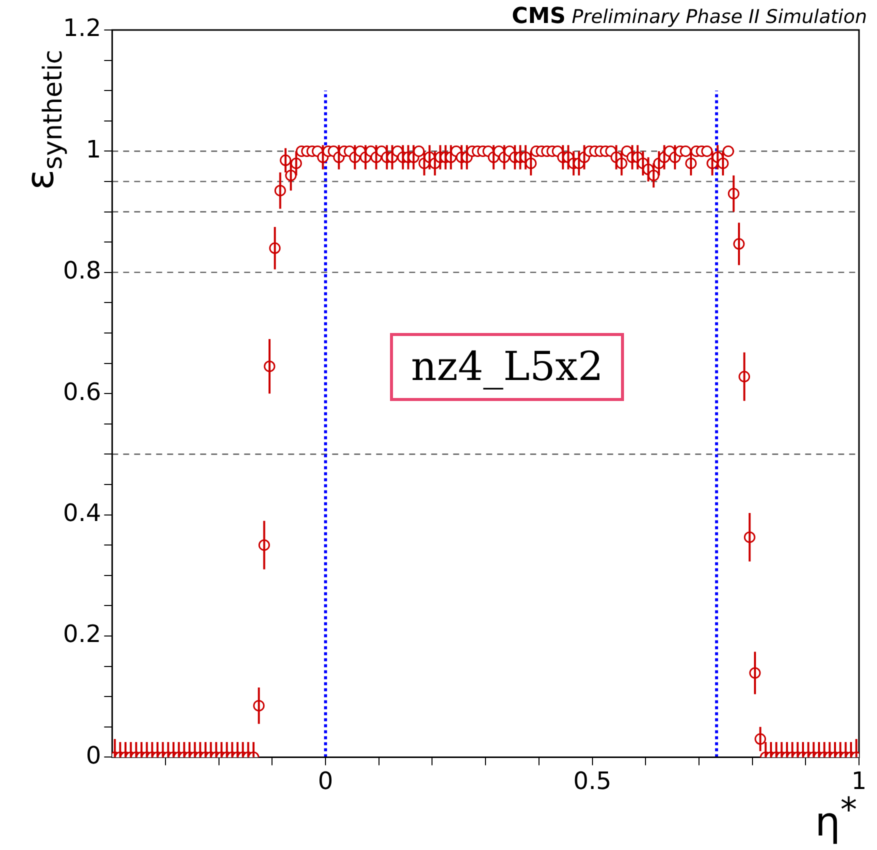  Describe the element at coordinates (82, 392) in the screenshot. I see `y-tick-label: 0.6` at that location.